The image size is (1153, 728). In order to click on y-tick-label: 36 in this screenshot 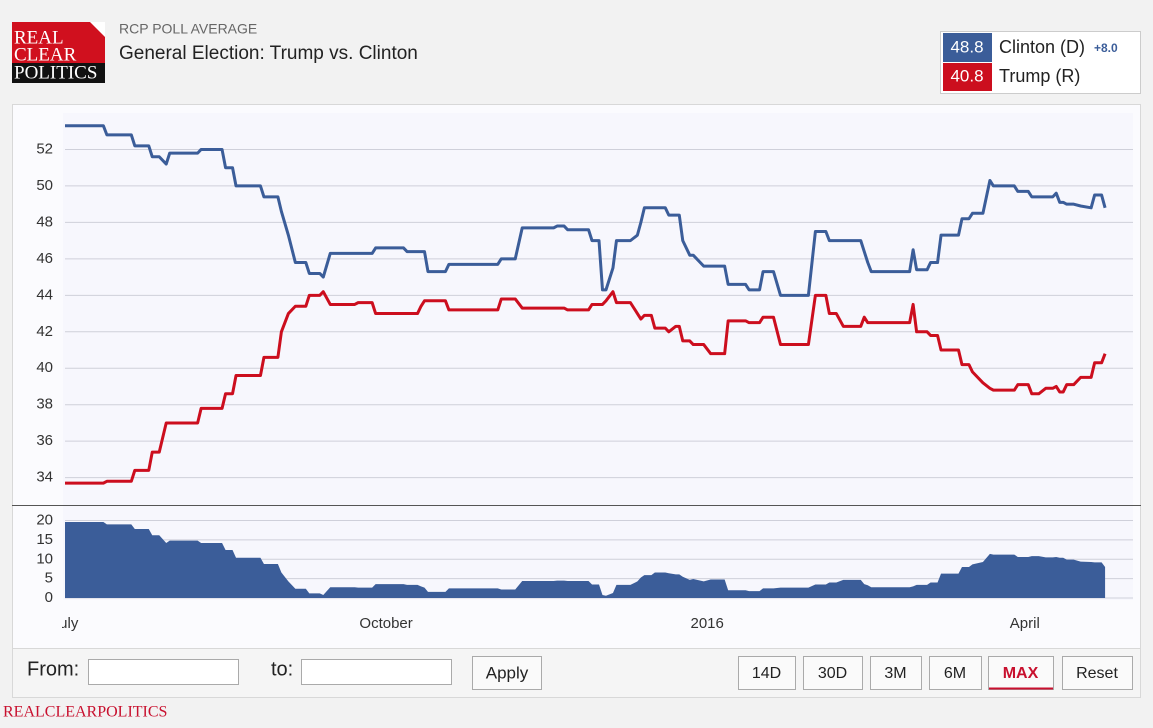, I will do `click(44, 440)`.